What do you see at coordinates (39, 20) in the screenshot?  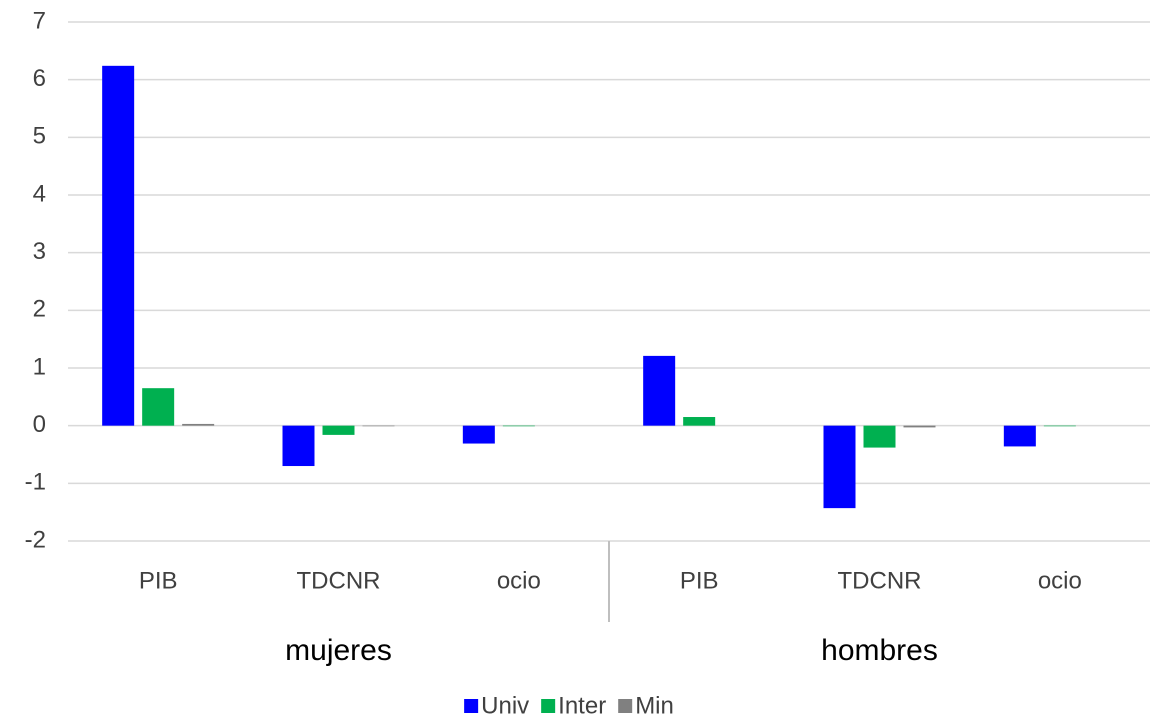 I see `y-tick-label: 7` at bounding box center [39, 20].